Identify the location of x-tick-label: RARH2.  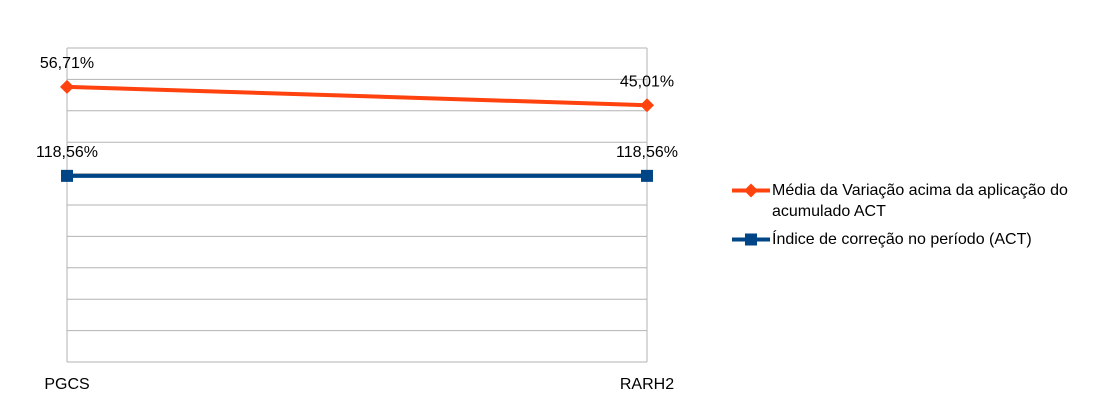
(647, 384).